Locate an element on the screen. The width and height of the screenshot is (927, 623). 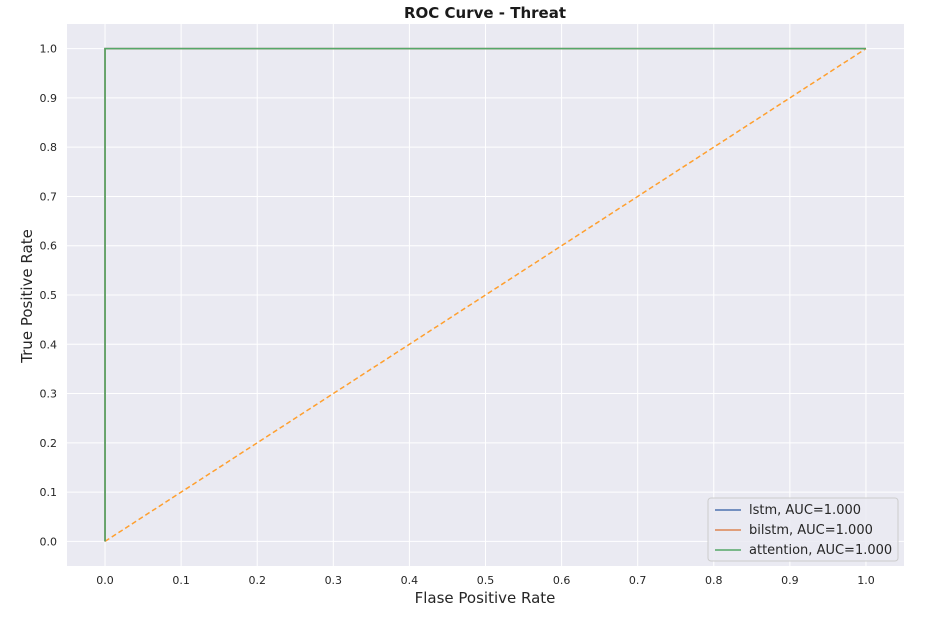
x-tick-label: 0.3 is located at coordinates (334, 580).